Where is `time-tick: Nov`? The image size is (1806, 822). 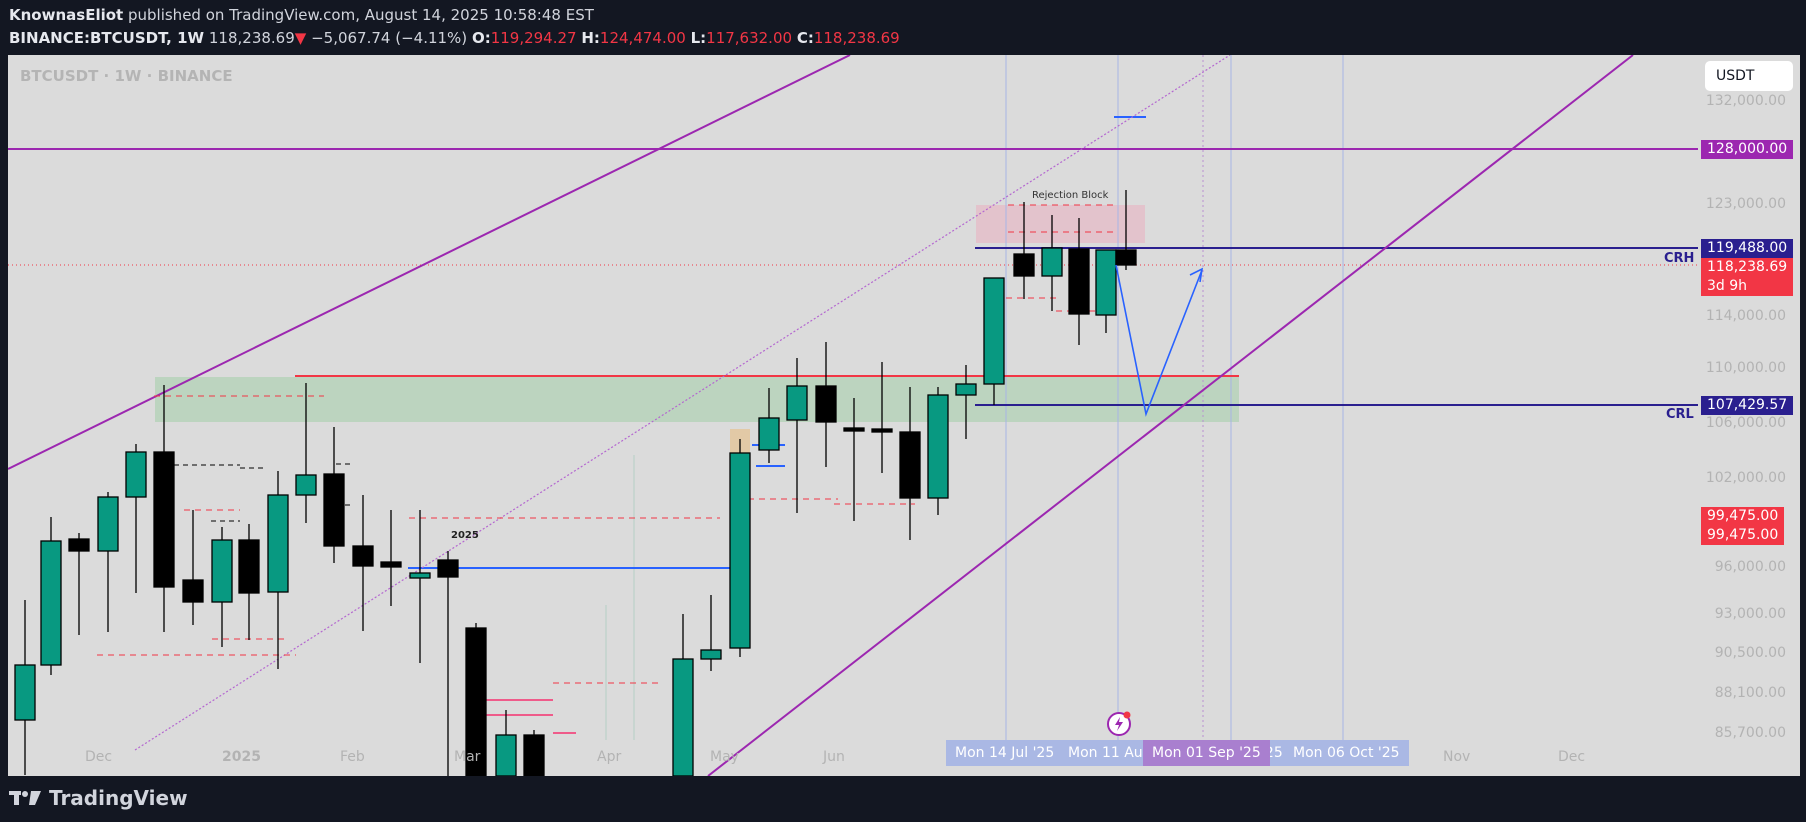 time-tick: Nov is located at coordinates (1457, 757).